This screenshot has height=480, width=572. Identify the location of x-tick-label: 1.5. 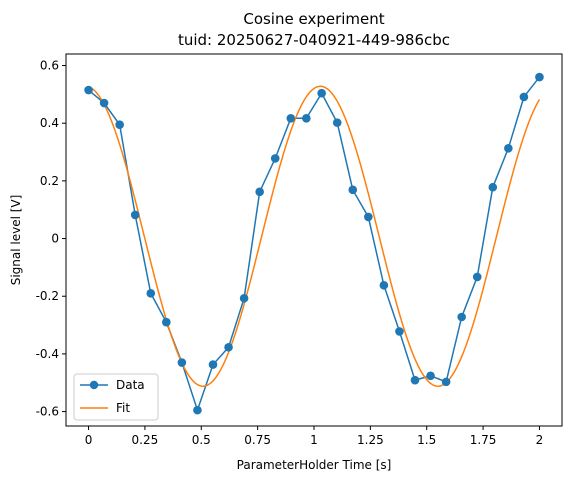
(426, 440).